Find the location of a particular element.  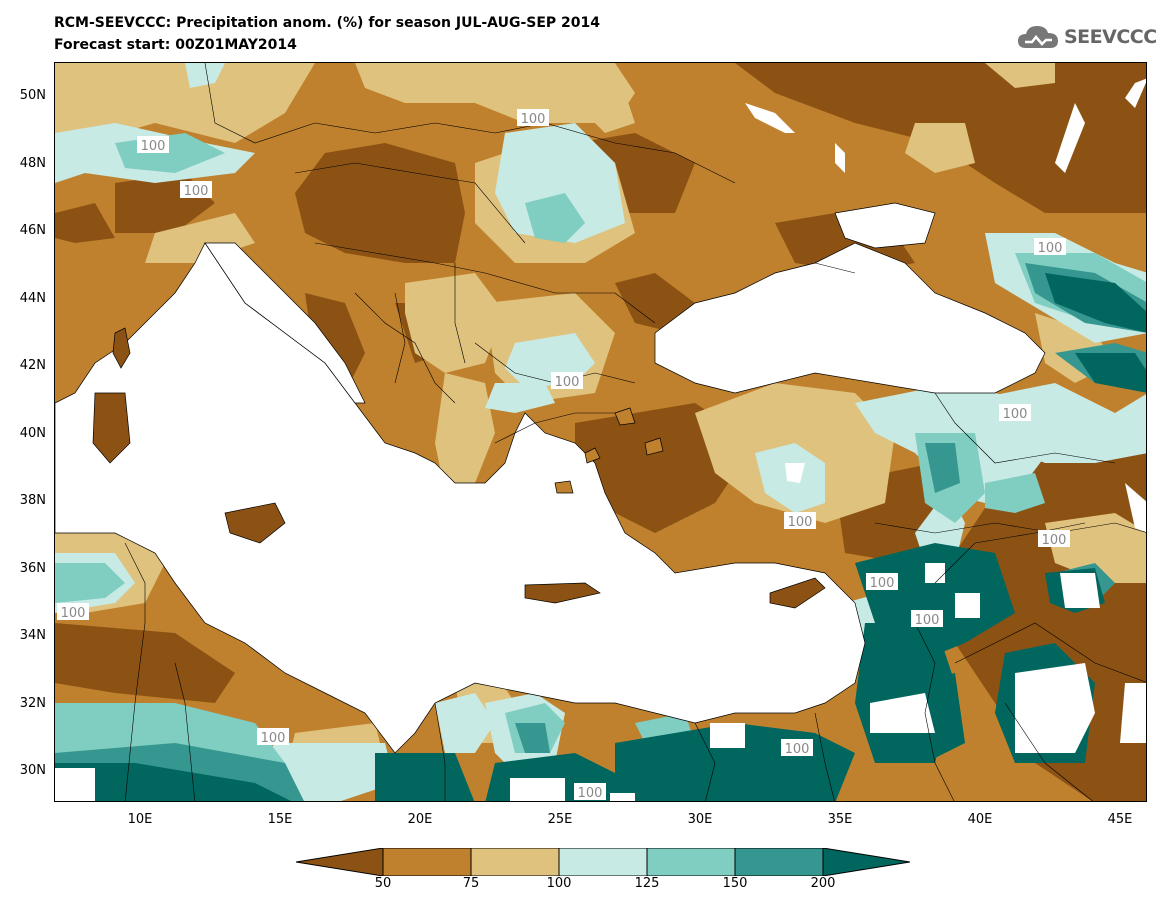

lat-label: 34N is located at coordinates (32, 635).